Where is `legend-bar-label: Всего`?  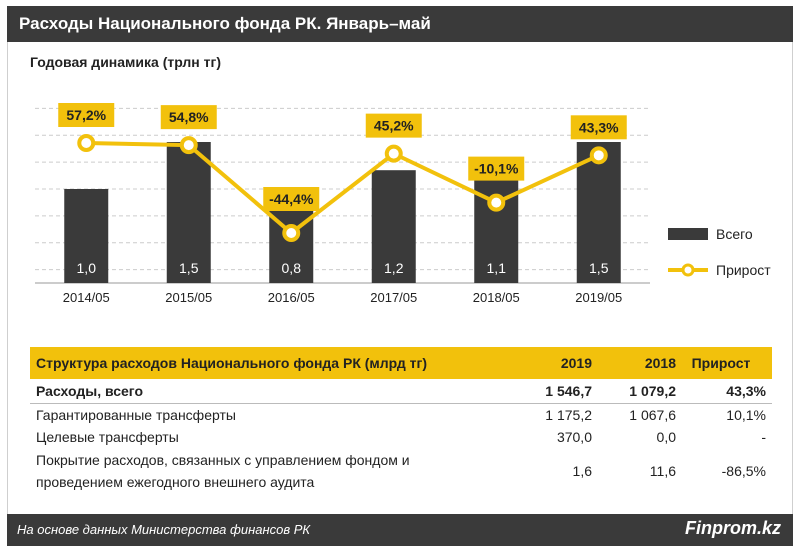
legend-bar-label: Всего is located at coordinates (734, 234).